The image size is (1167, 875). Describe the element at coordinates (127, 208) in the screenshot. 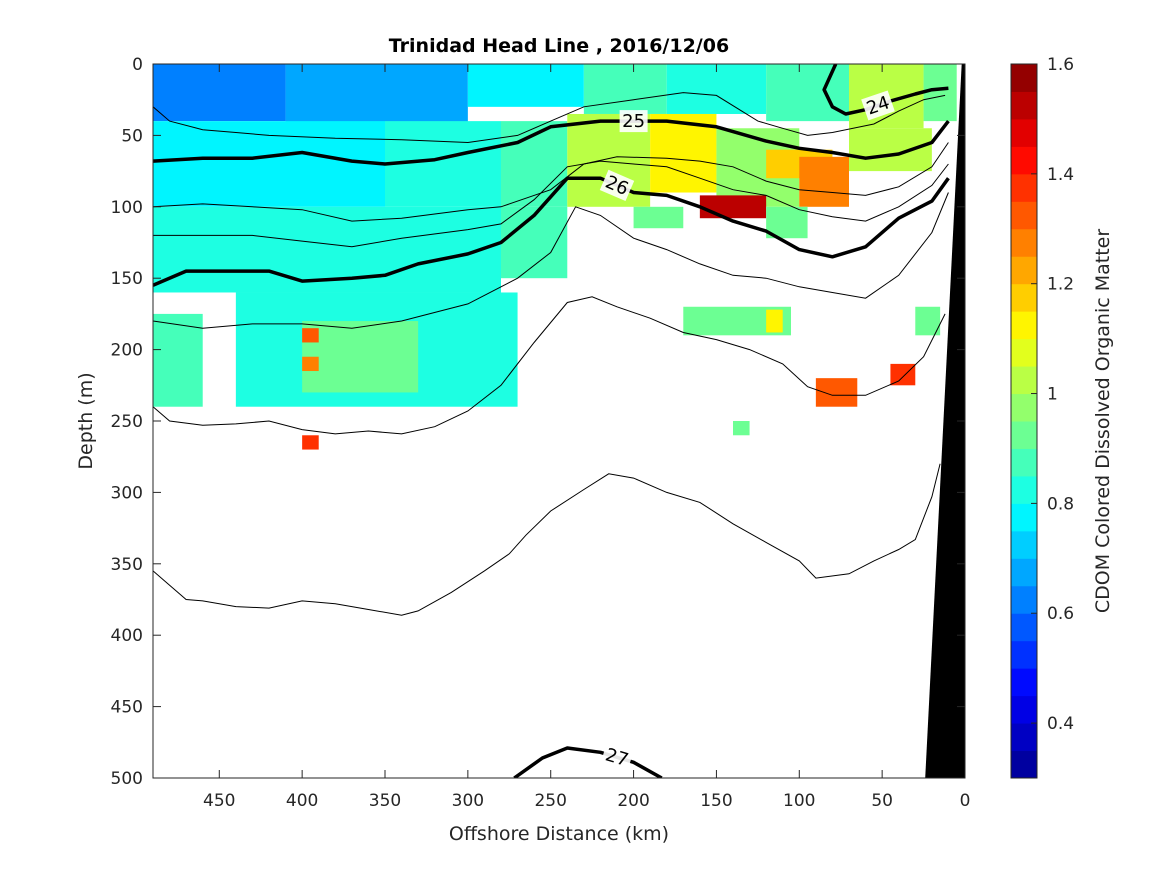

I see `y-tick-label: 100` at that location.